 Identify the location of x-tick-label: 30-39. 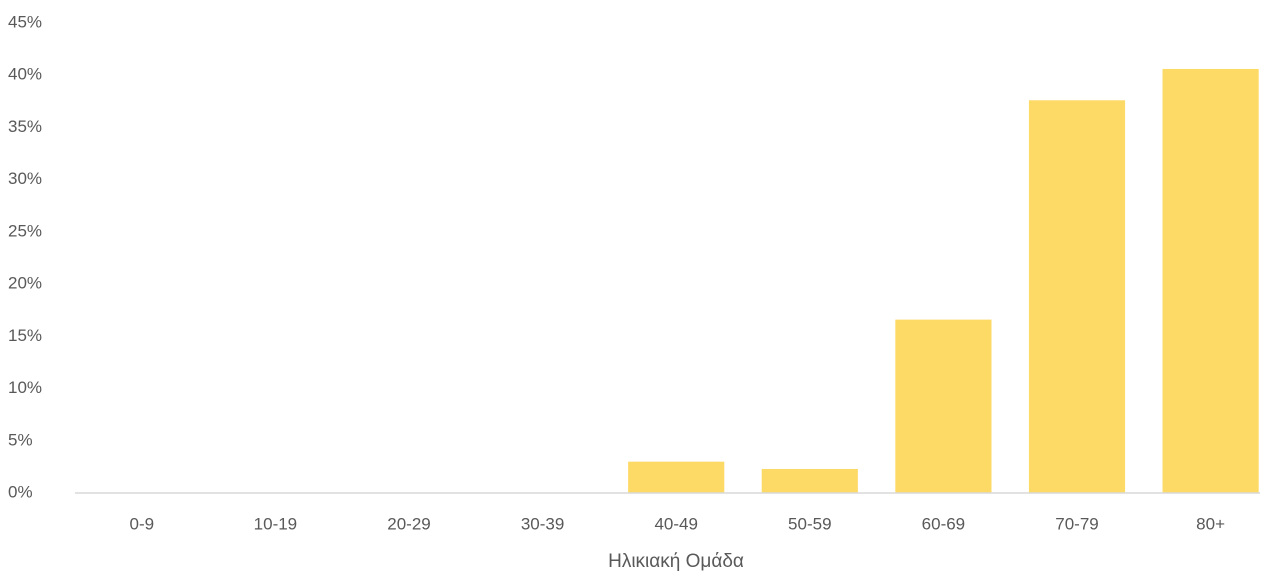
(542, 523).